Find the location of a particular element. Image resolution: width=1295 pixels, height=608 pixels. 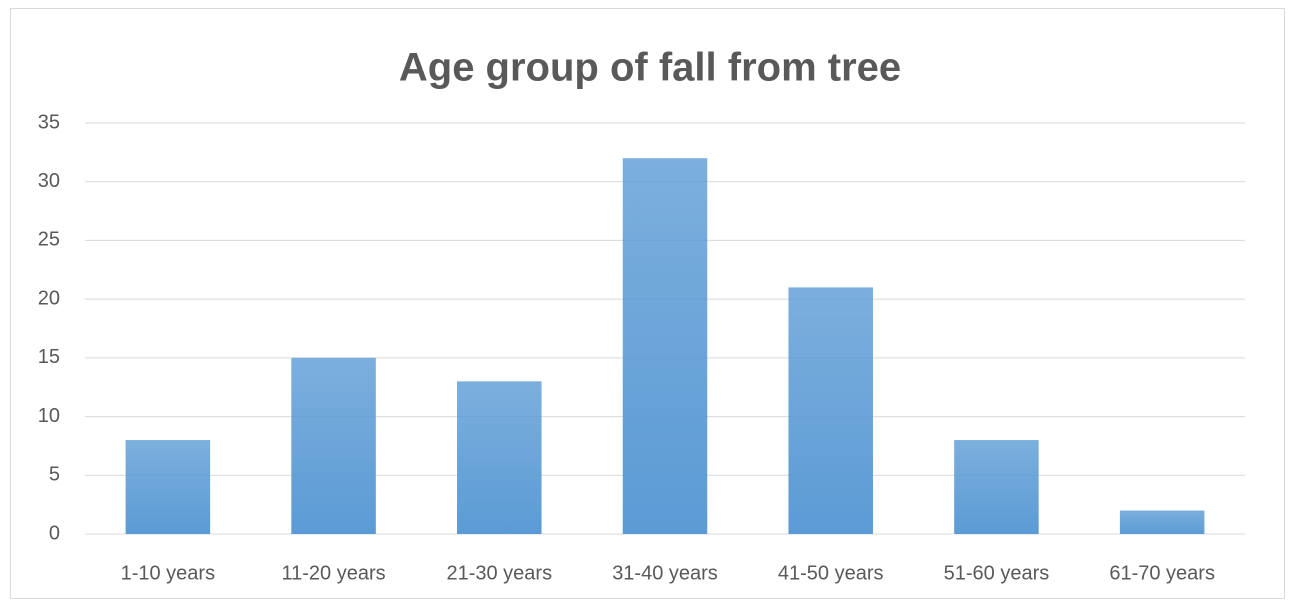

y-tick-label: 10 is located at coordinates (49, 416).